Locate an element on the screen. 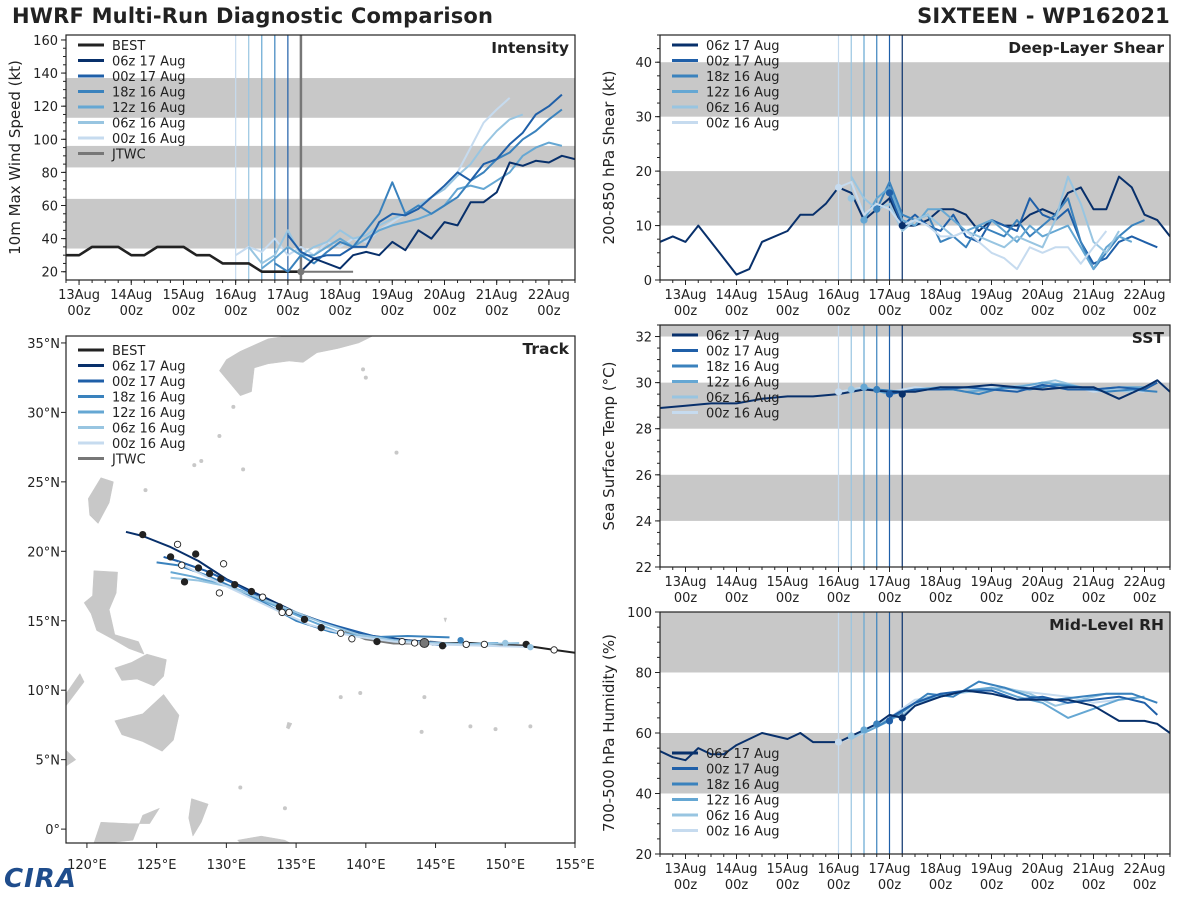 The image size is (1200, 900). series-line-run_06z17 is located at coordinates (915, 394).